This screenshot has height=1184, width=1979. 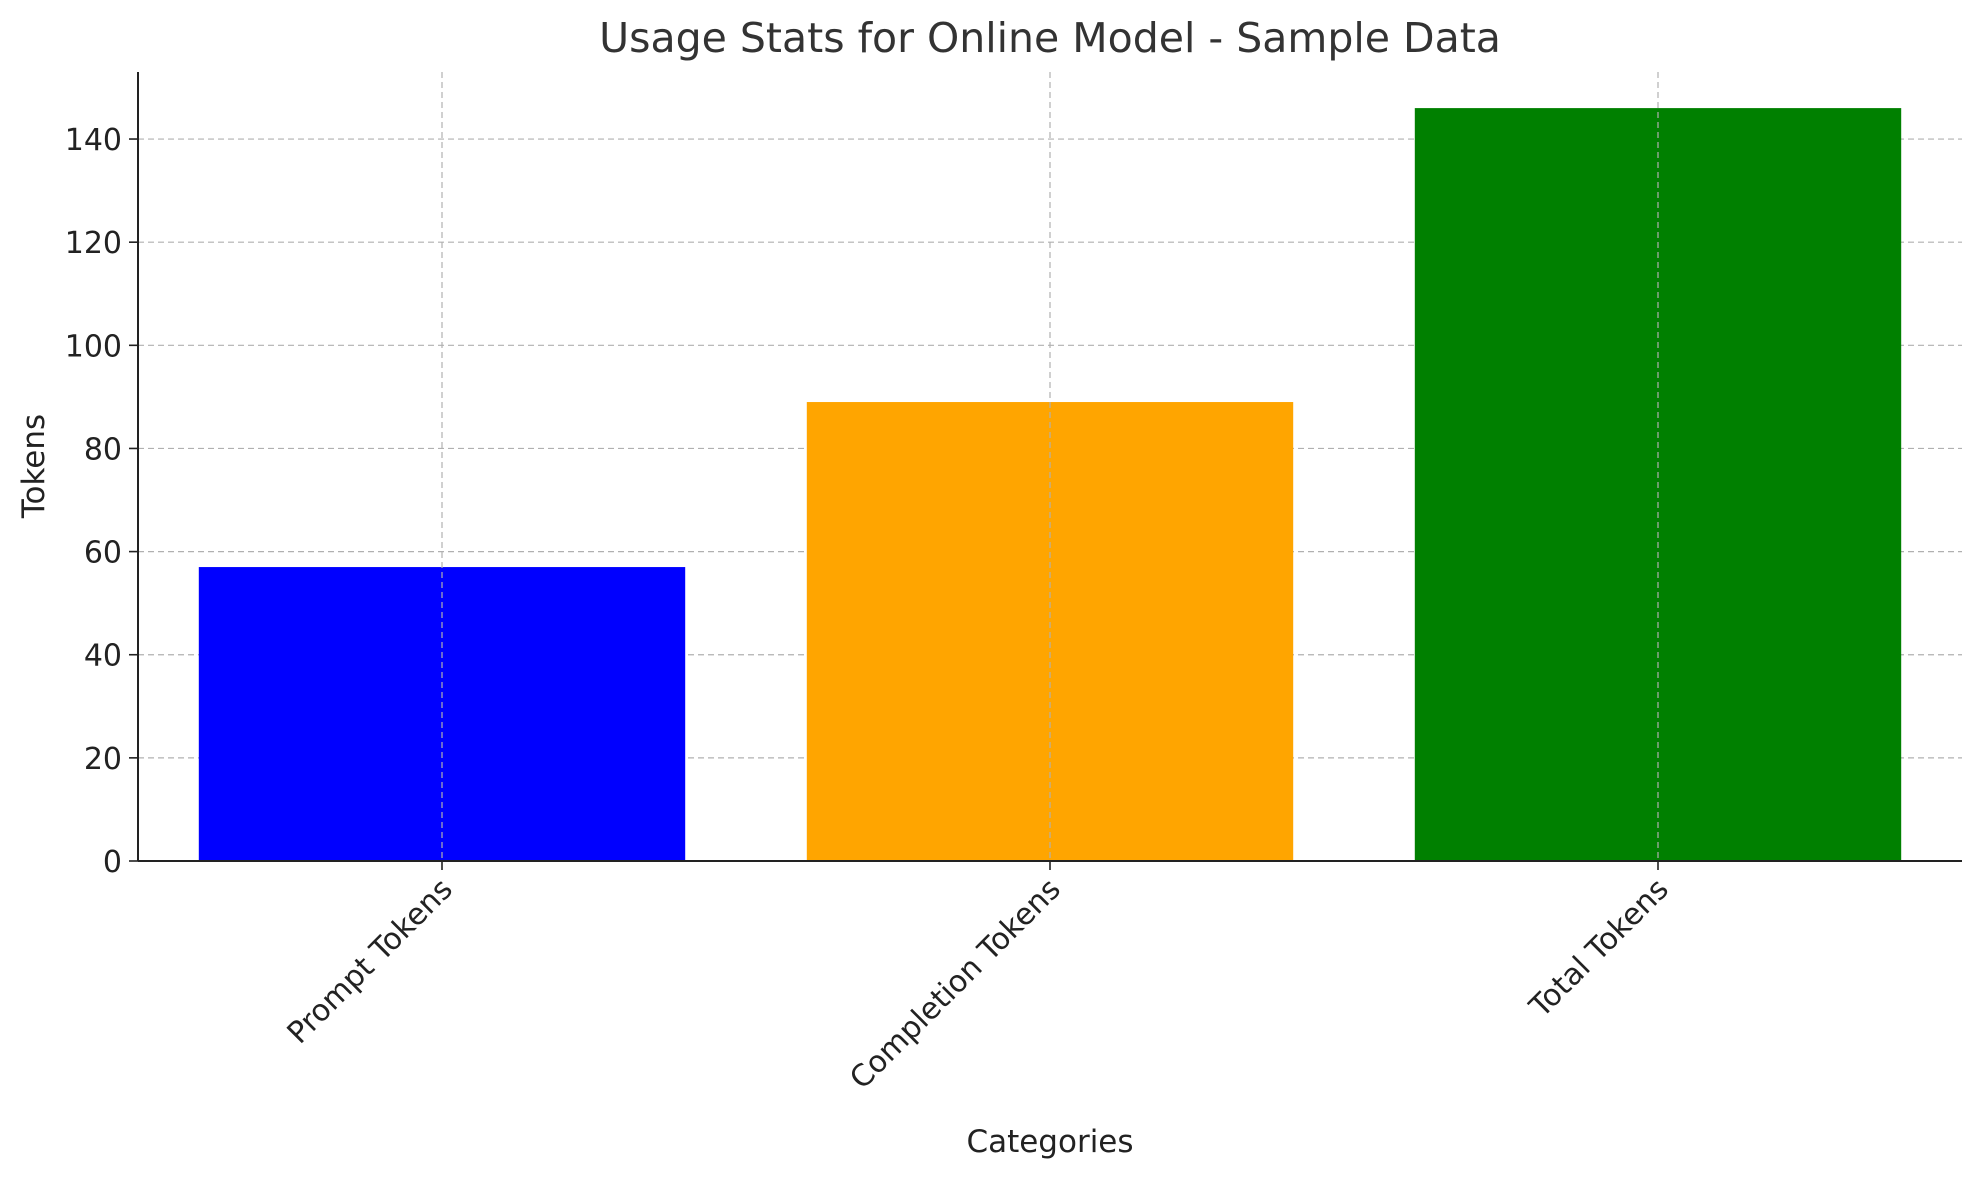 What do you see at coordinates (103, 759) in the screenshot?
I see `y-tick-label: 20` at bounding box center [103, 759].